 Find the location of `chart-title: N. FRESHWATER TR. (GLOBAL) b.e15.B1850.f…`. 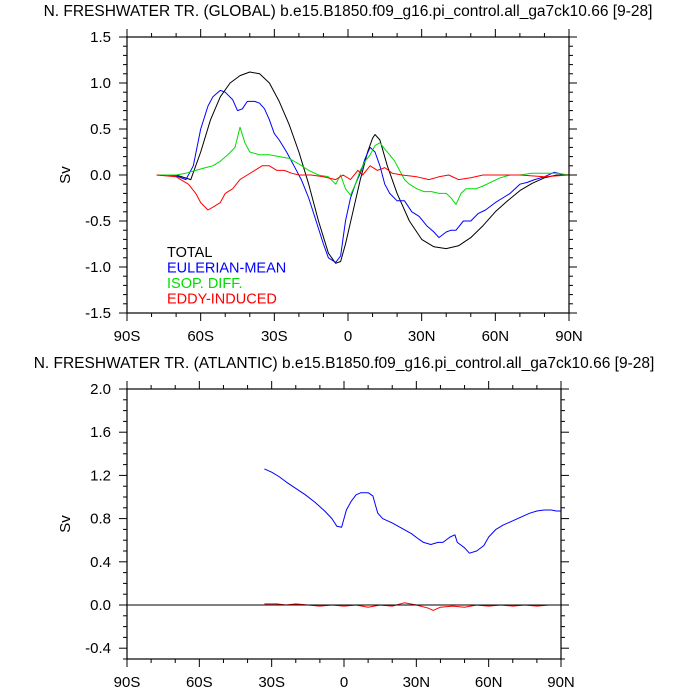

chart-title: N. FRESHWATER TR. (GLOBAL) b.e15.B1850.f… is located at coordinates (348, 11).